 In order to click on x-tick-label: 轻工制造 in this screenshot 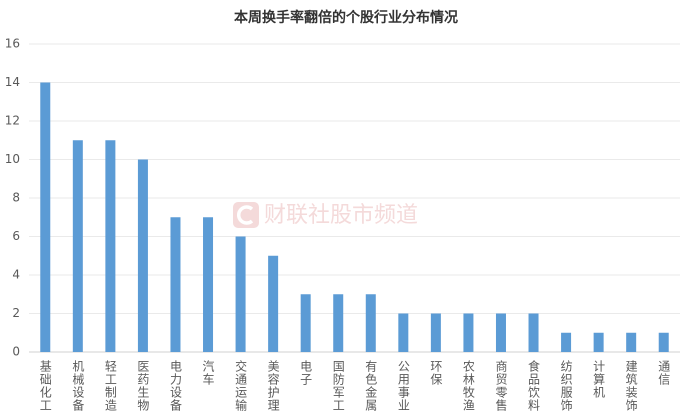, I will do `click(110, 386)`.